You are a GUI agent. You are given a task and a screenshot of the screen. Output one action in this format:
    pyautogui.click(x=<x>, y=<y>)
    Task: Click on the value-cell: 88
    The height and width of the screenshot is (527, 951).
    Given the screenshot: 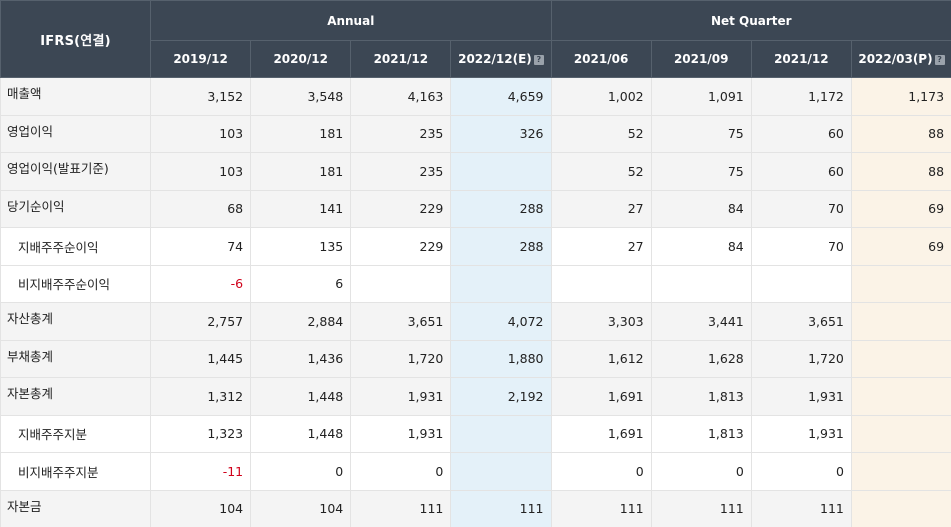 What is the action you would take?
    pyautogui.click(x=900, y=171)
    